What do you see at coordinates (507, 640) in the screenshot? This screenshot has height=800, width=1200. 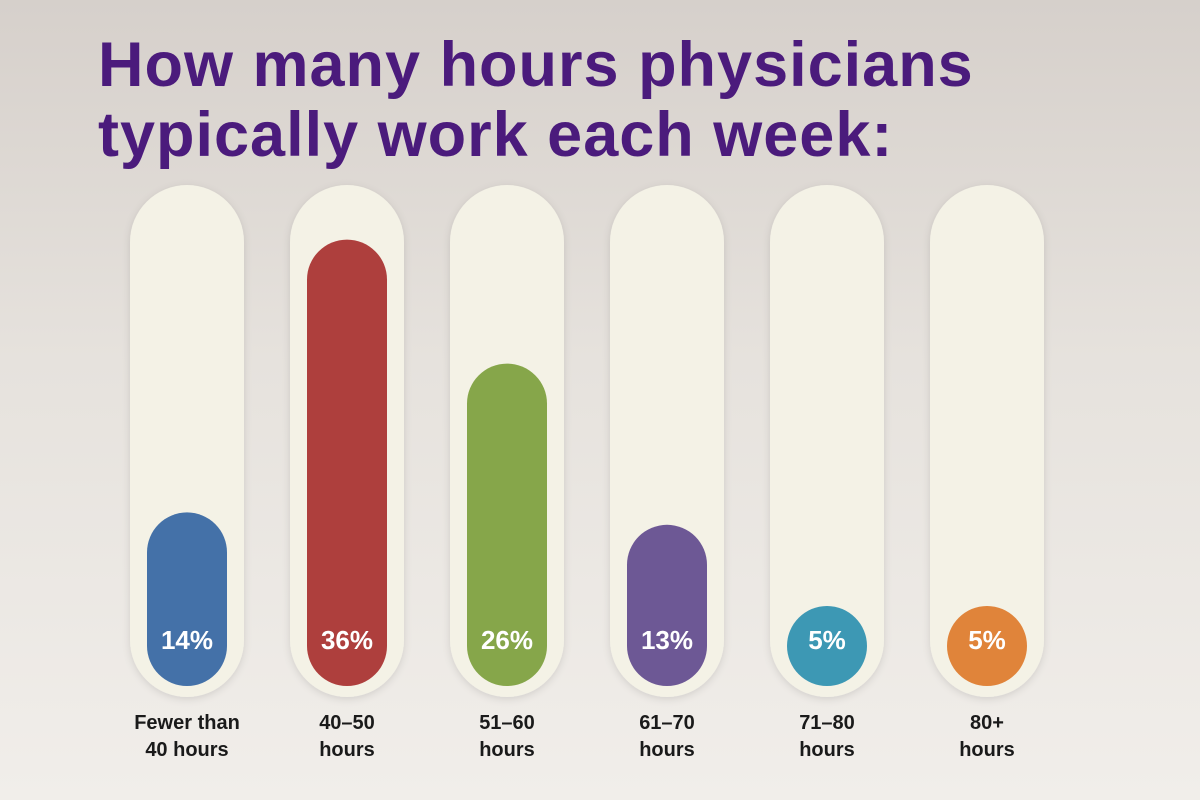 I see `value-label: 26%` at bounding box center [507, 640].